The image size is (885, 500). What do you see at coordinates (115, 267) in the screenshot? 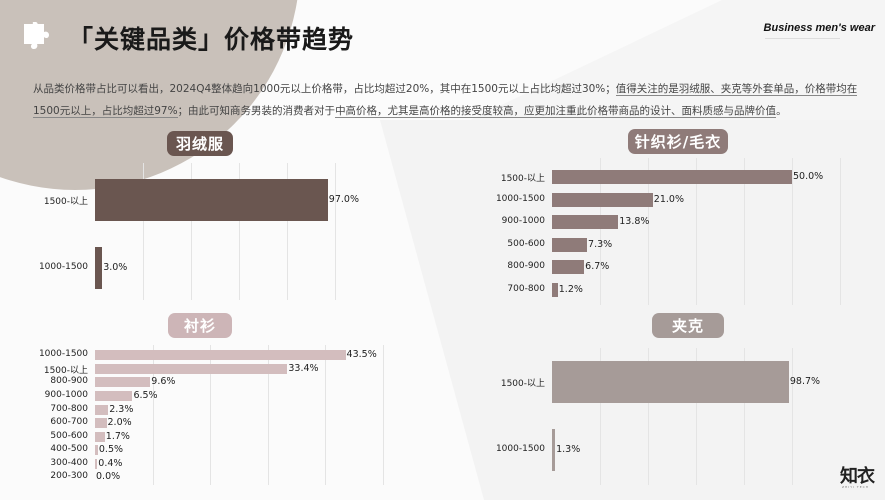
I see `value-label: 3.0%` at bounding box center [115, 267].